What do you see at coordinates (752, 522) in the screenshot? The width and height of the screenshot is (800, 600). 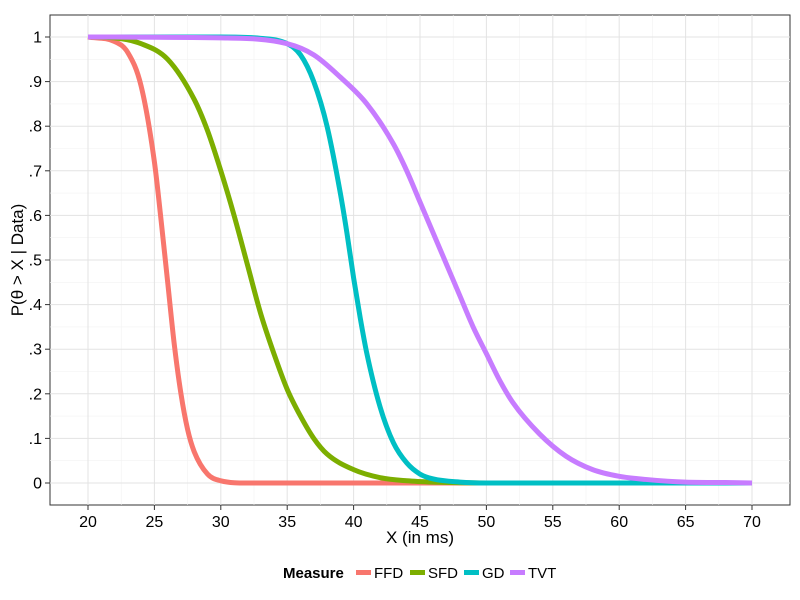 I see `x-tick-label: 70` at bounding box center [752, 522].